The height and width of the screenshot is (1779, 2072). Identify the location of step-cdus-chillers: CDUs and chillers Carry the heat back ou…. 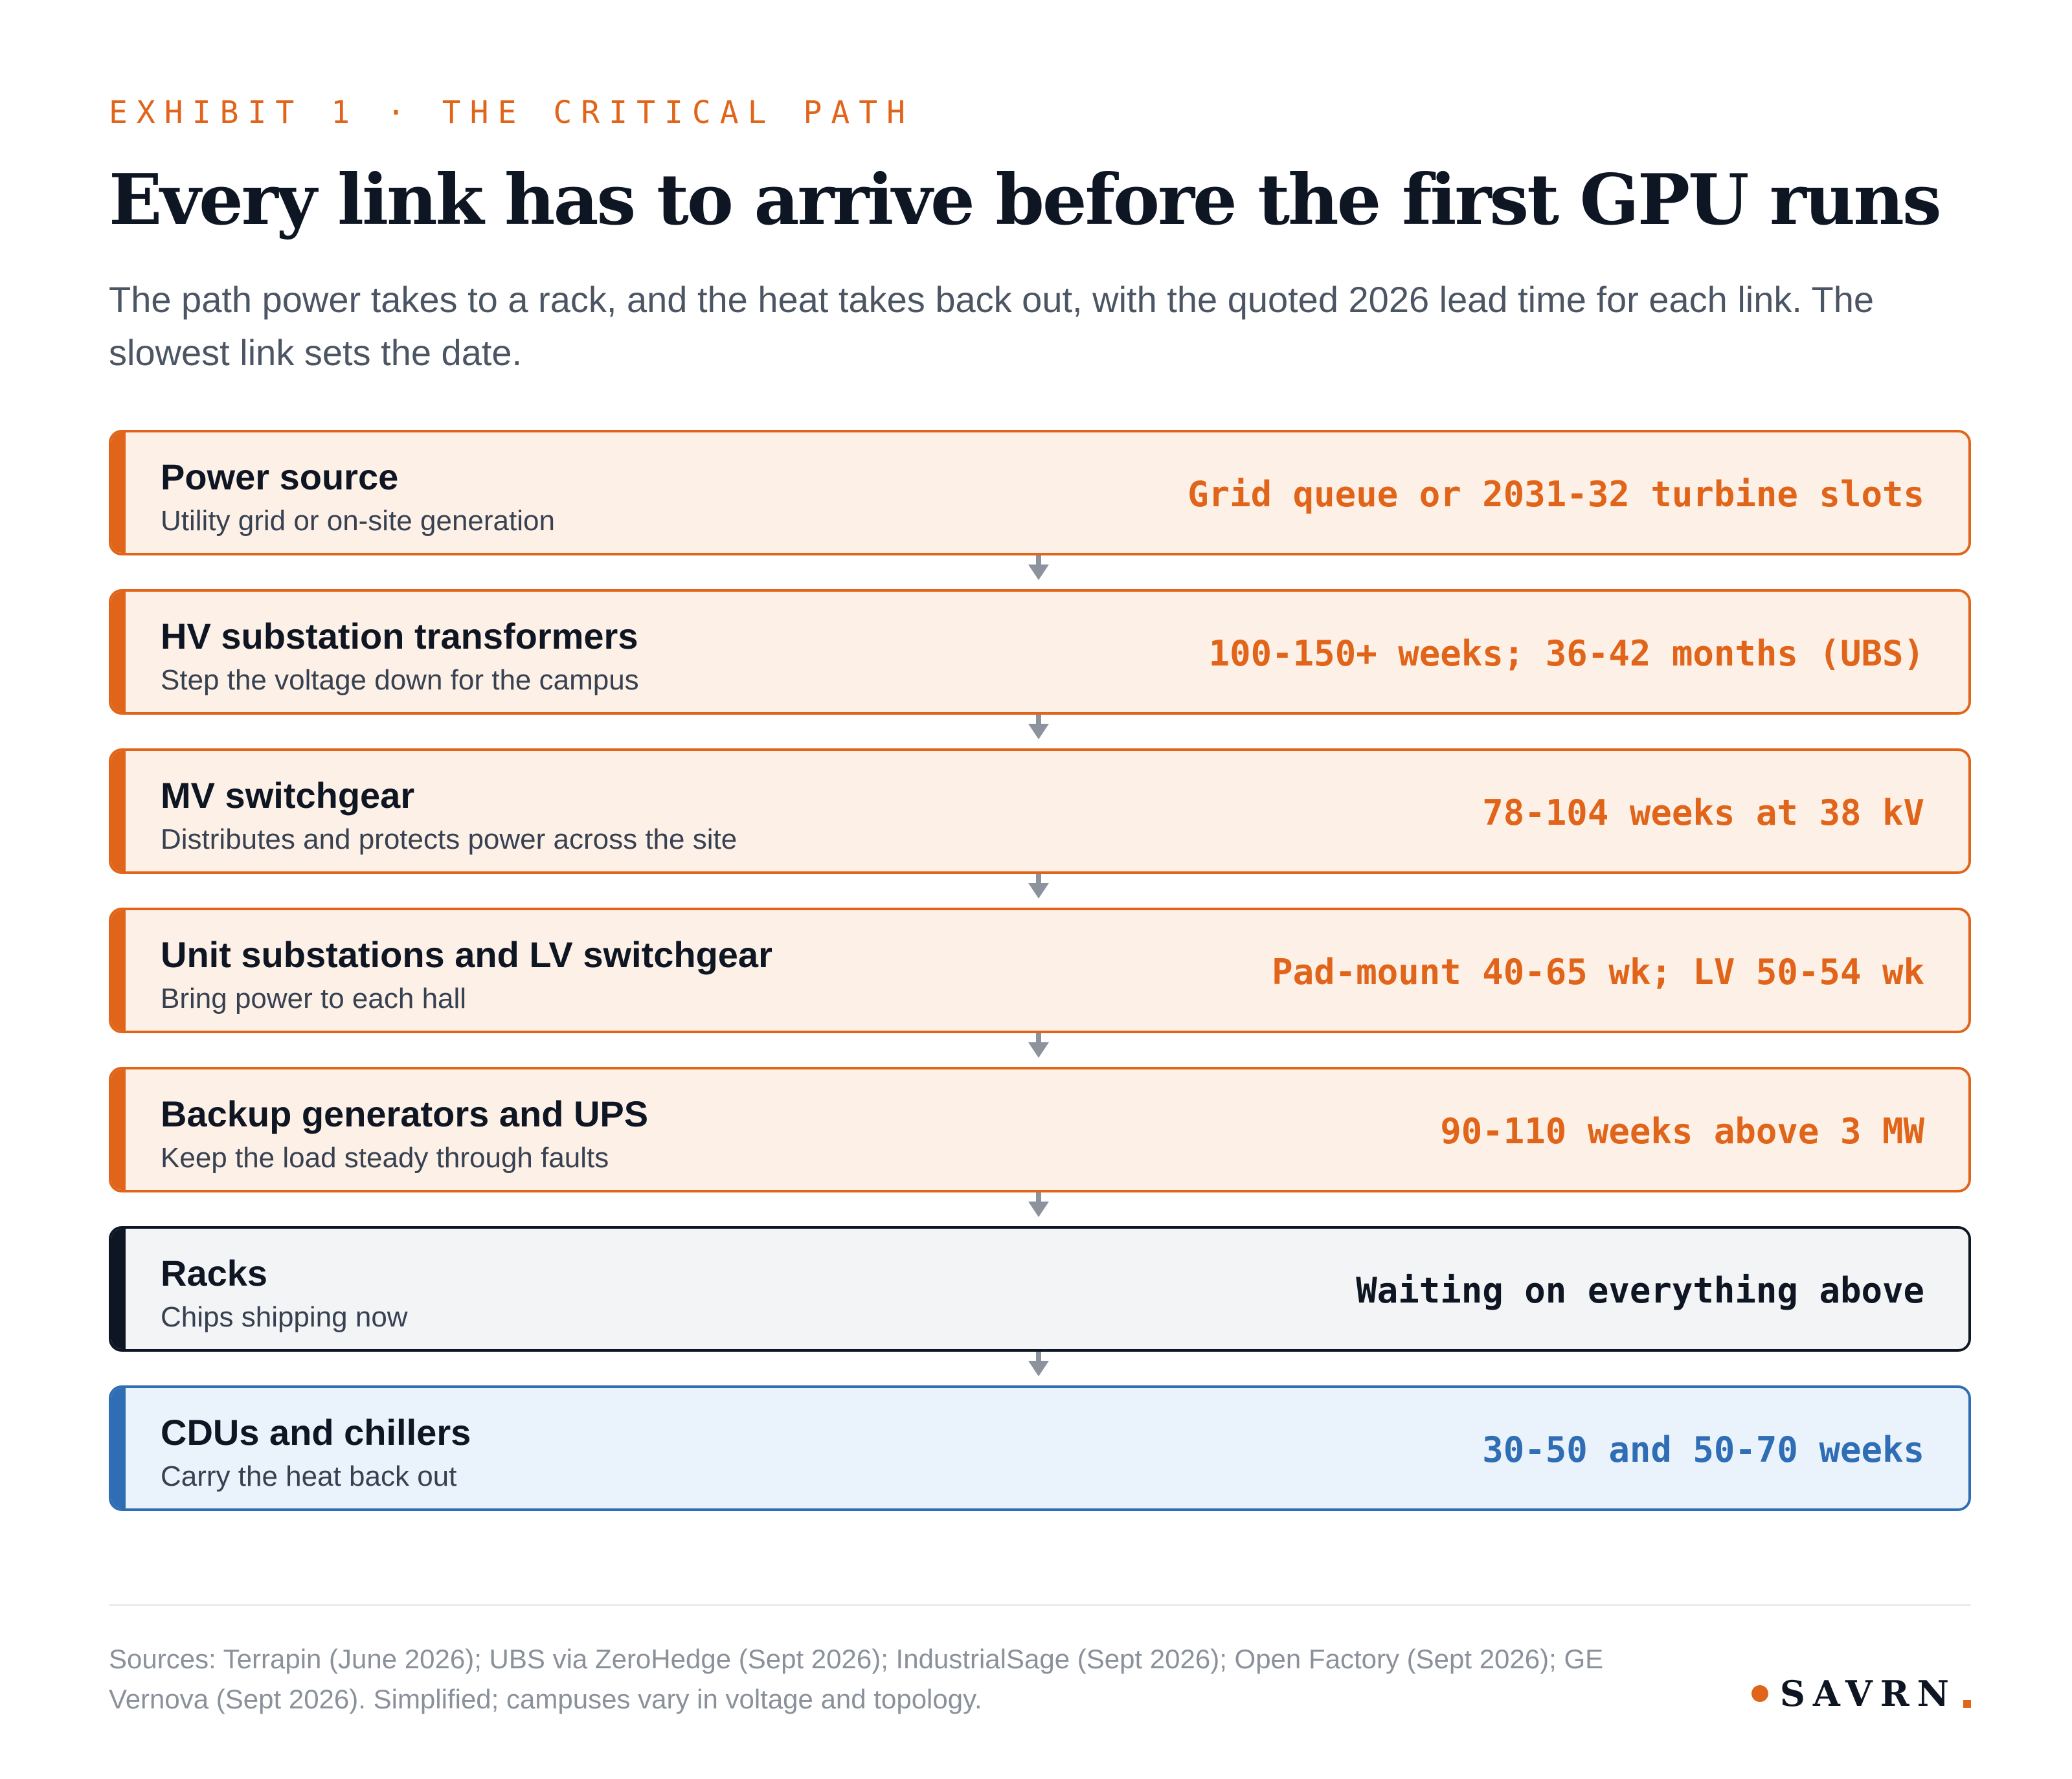
(1040, 1448).